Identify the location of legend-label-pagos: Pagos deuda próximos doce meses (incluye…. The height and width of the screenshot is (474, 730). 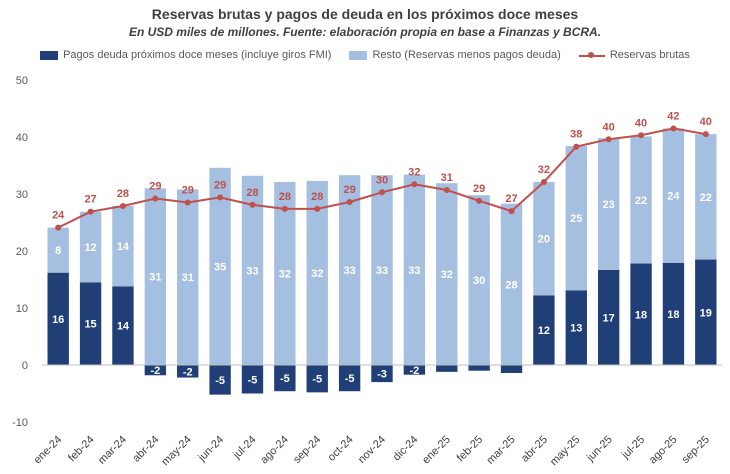
(197, 55).